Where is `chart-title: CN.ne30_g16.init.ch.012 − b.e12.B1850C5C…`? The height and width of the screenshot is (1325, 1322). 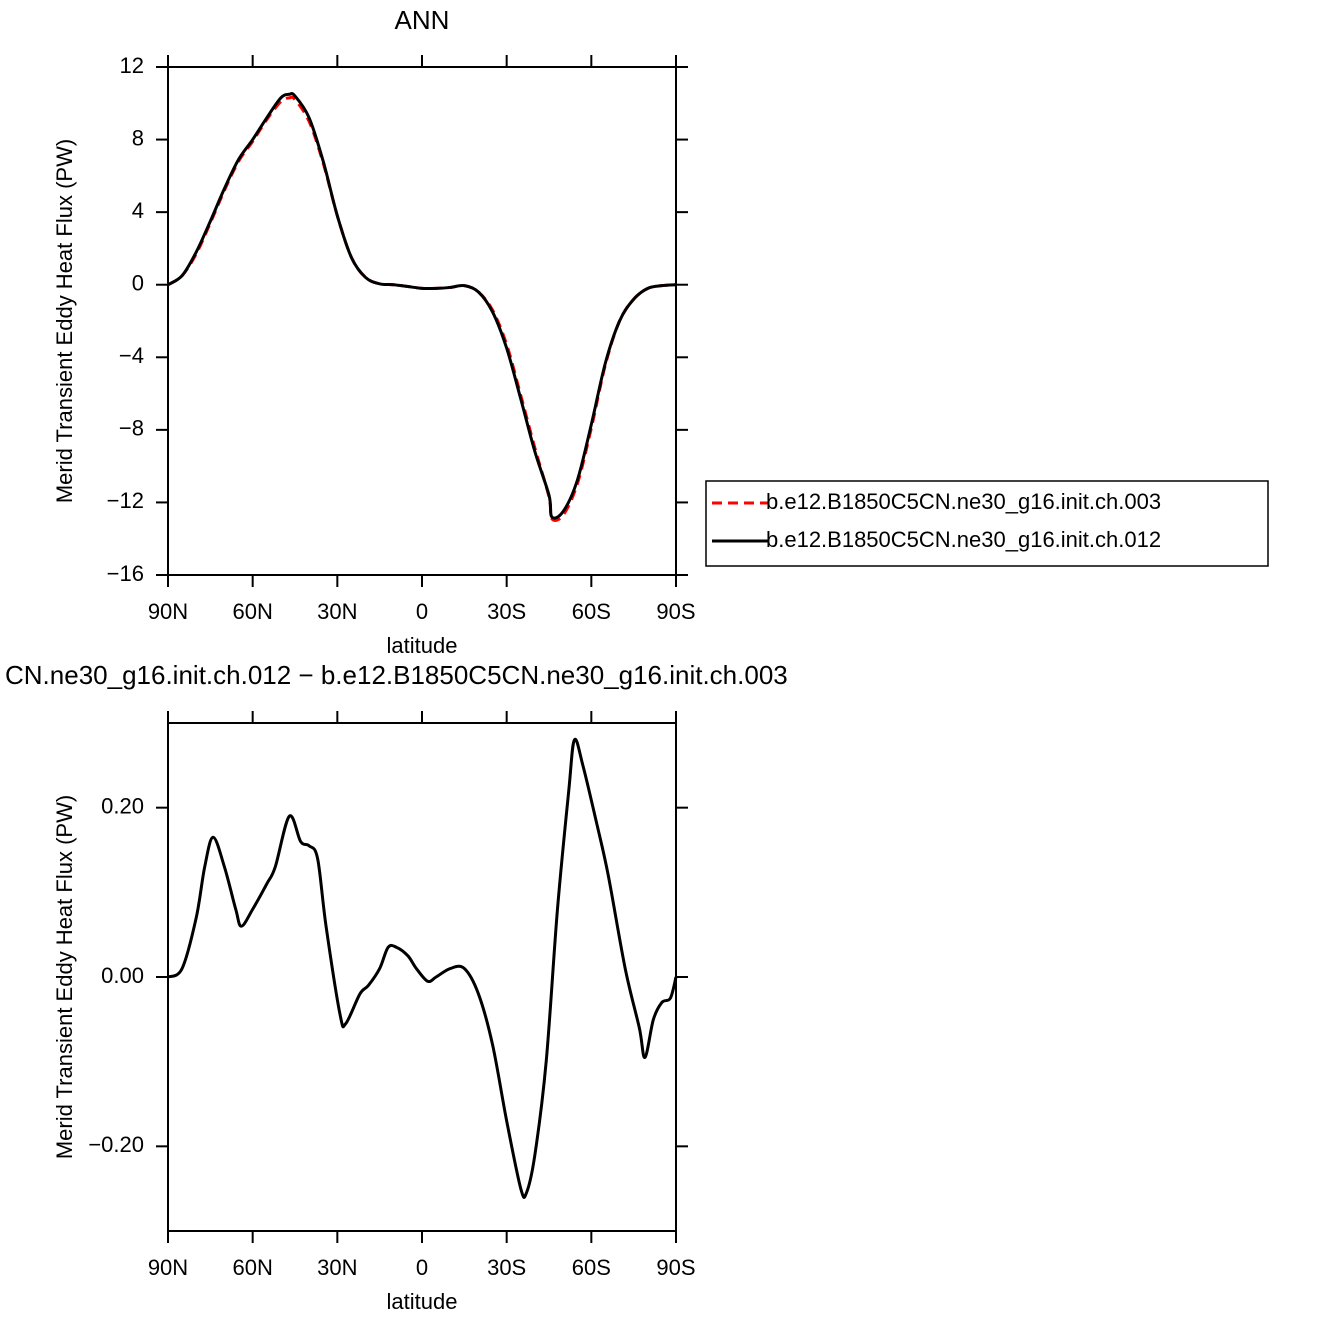
chart-title: CN.ne30_g16.init.ch.012 − b.e12.B1850C5C… is located at coordinates (396, 675).